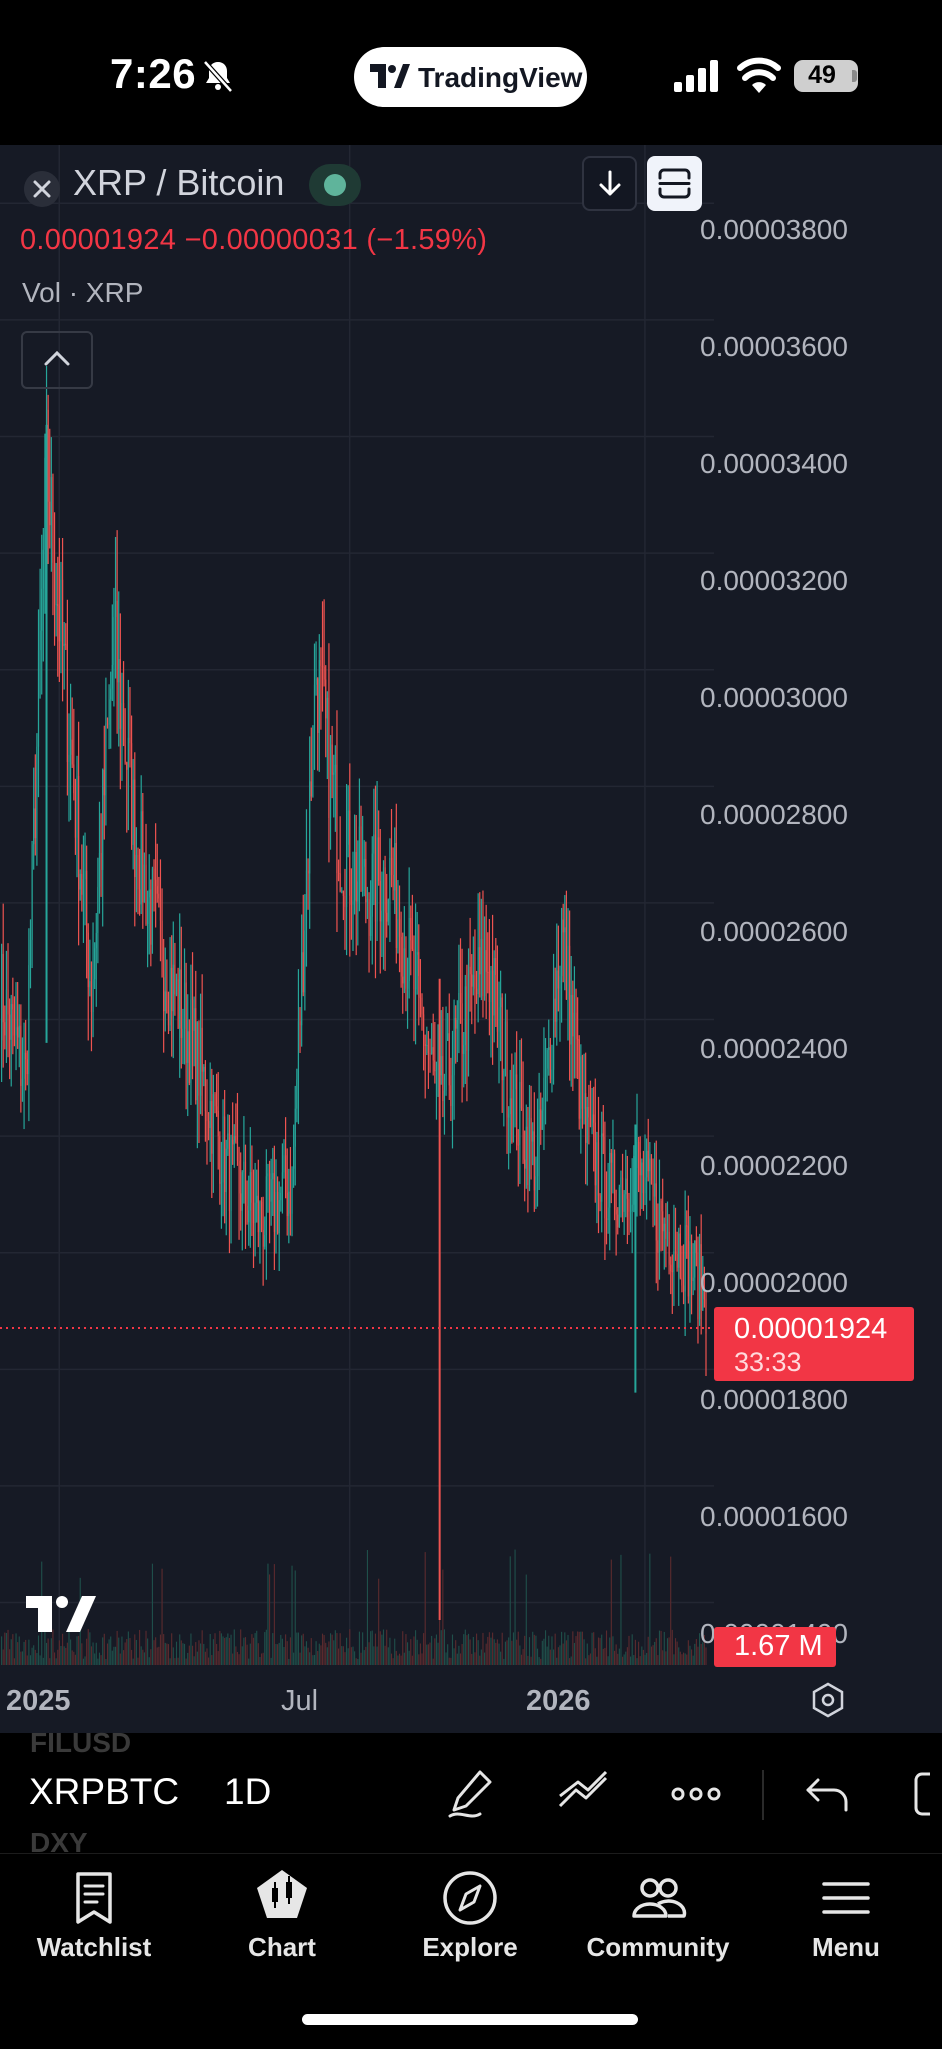  Describe the element at coordinates (474, 1794) in the screenshot. I see `drawing-pen-icon` at that location.